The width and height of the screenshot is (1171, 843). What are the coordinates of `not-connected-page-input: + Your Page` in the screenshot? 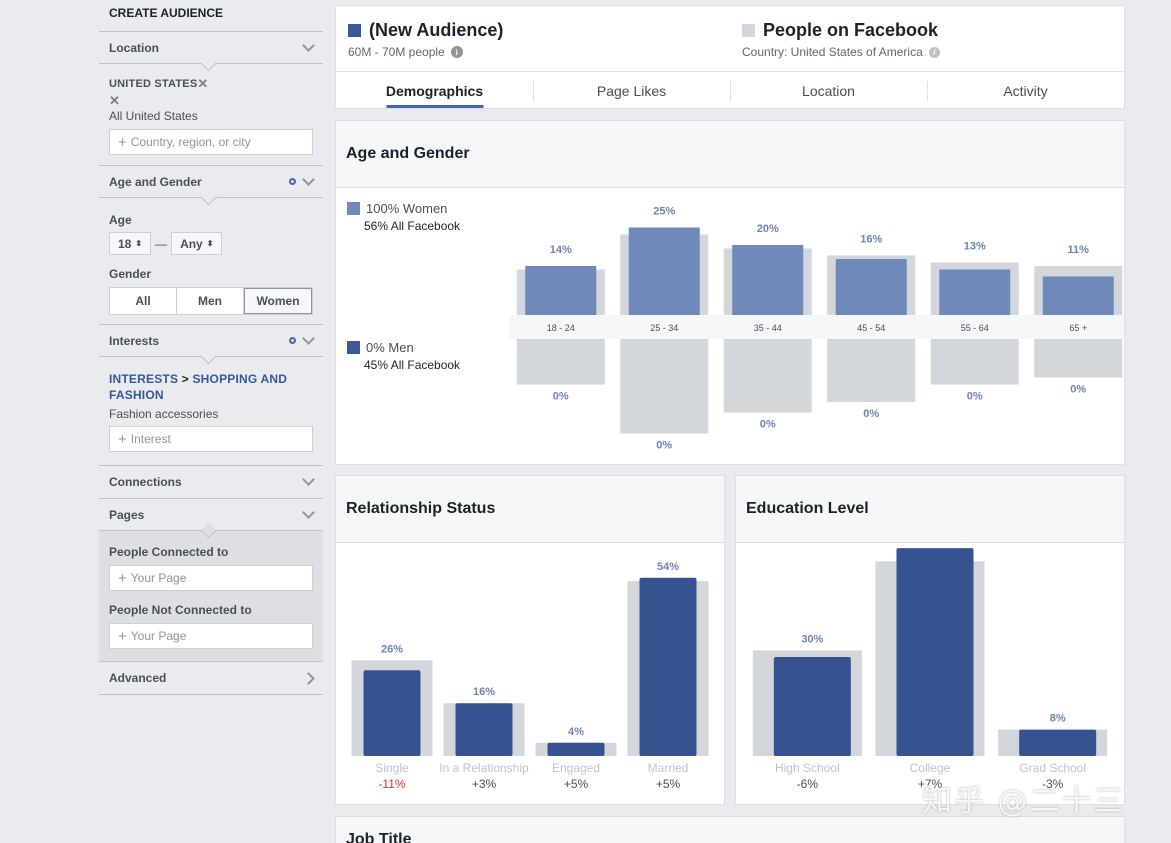 It's located at (211, 636).